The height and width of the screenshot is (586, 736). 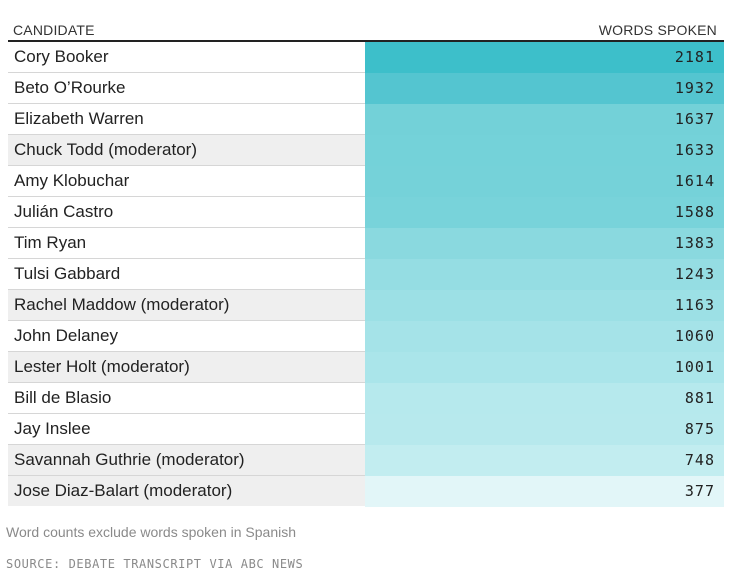 What do you see at coordinates (544, 460) in the screenshot?
I see `words-spoken-value: 748` at bounding box center [544, 460].